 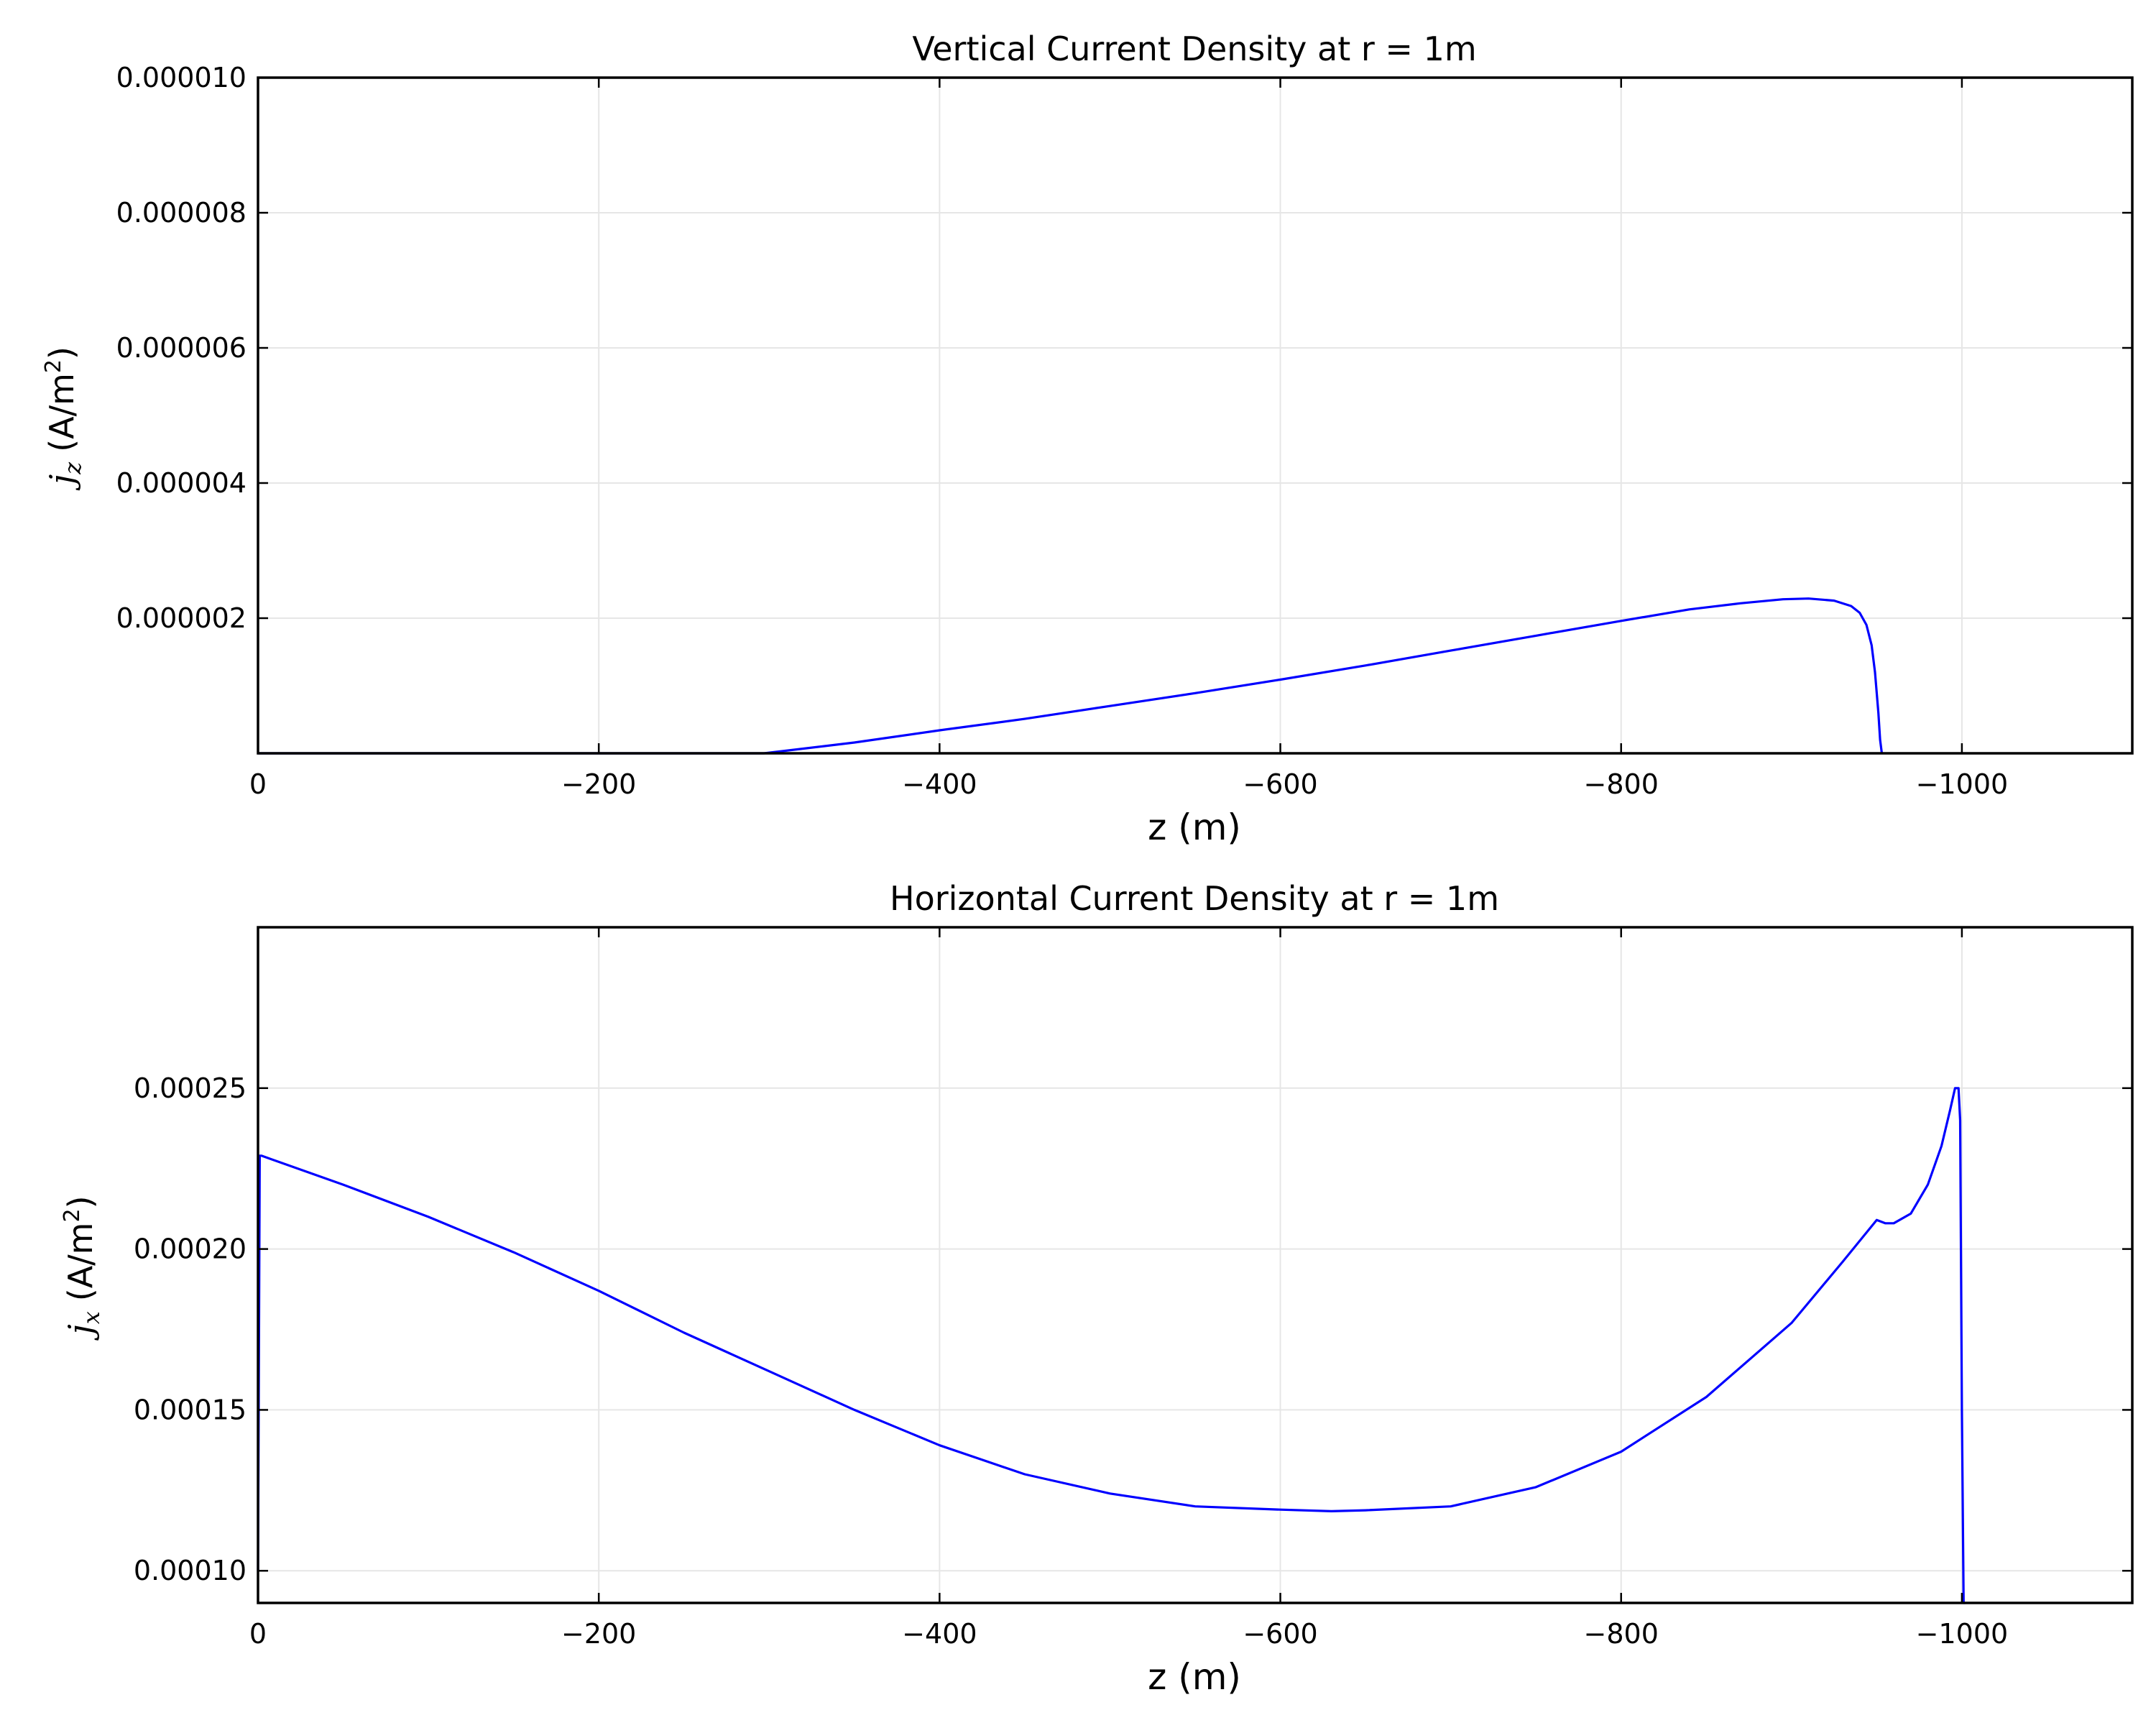 I want to click on chart-title: Vertical Current Density at r = 1m, so click(x=1194, y=49).